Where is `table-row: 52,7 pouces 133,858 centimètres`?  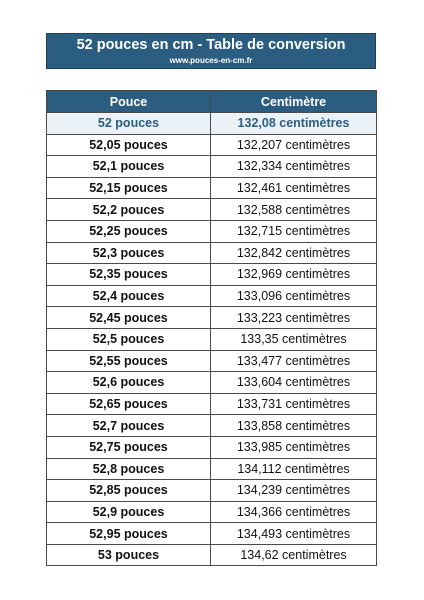 table-row: 52,7 pouces 133,858 centimètres is located at coordinates (211, 425).